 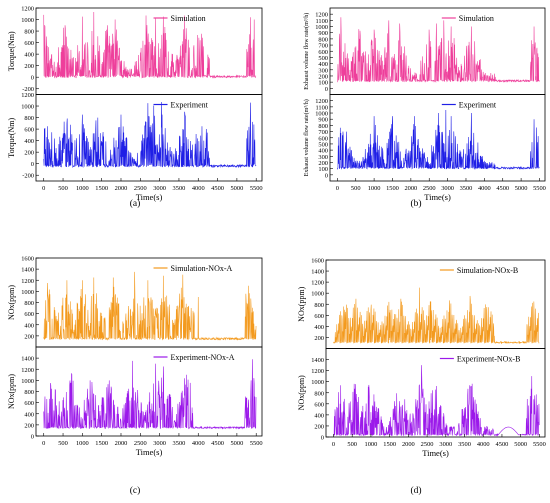 What do you see at coordinates (436, 316) in the screenshot?
I see `series-line-simulation-nox-b` at bounding box center [436, 316].